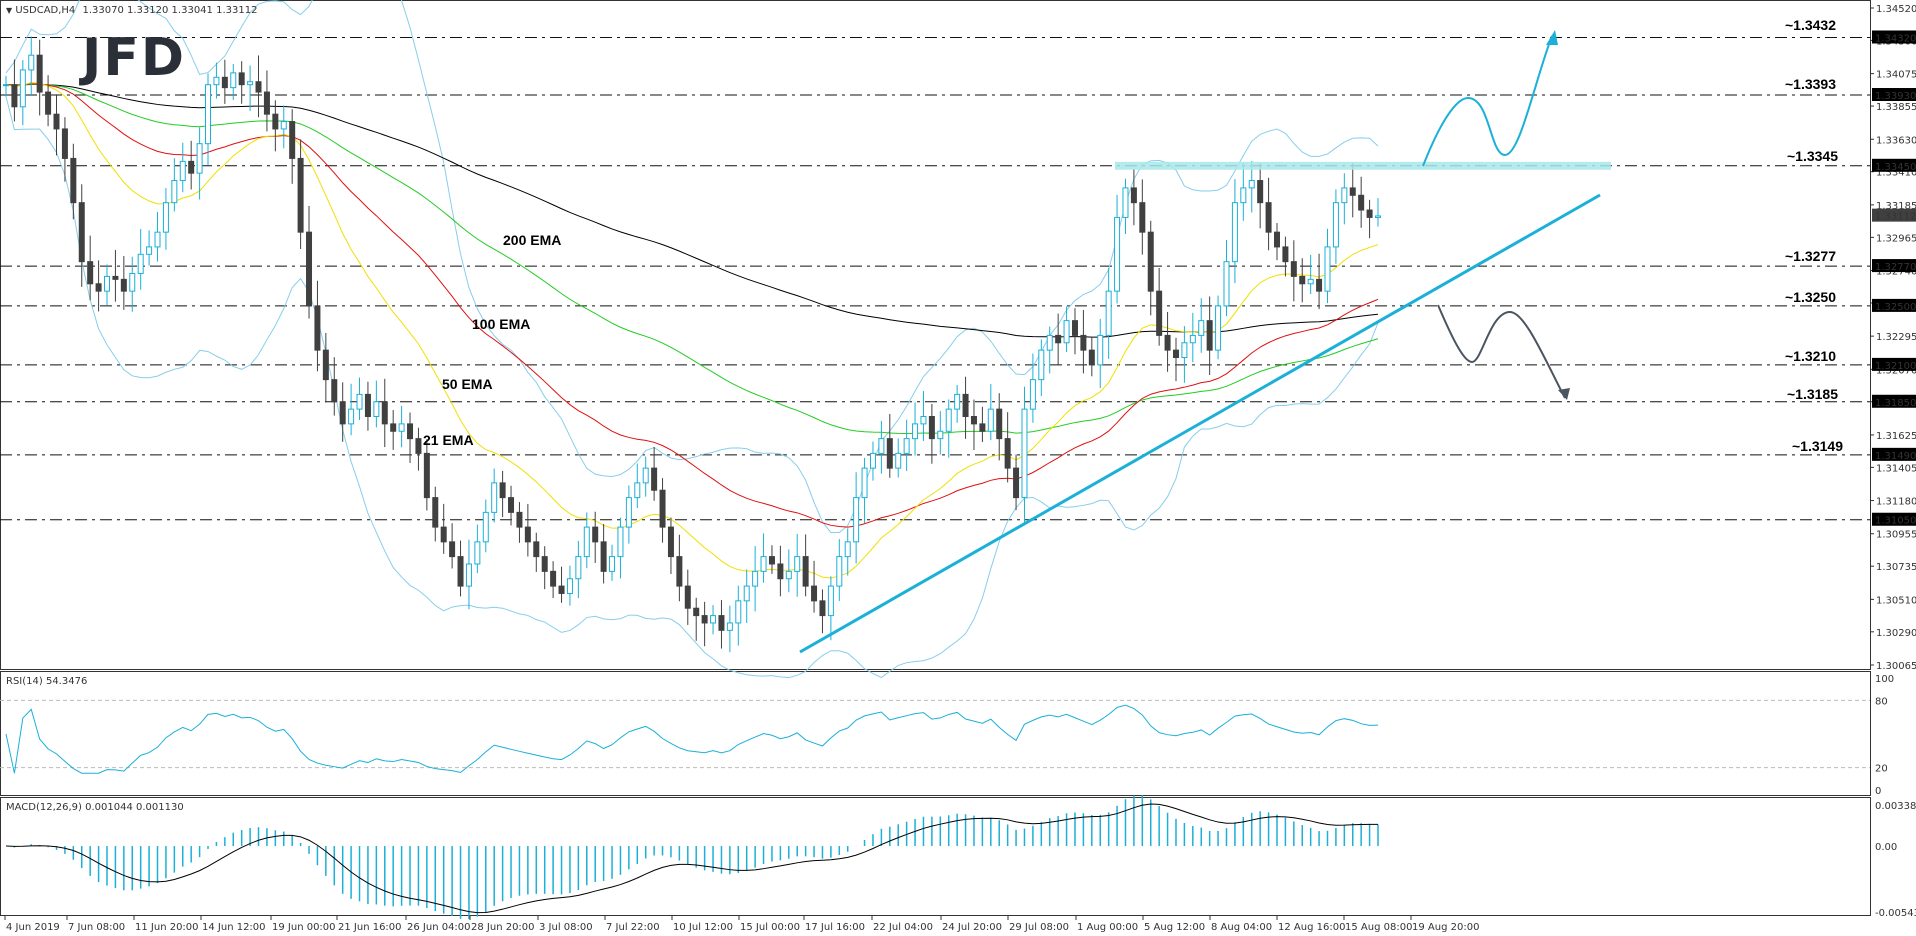  Describe the element at coordinates (1895, 217) in the screenshot. I see `svg-text: 1.33112` at that location.